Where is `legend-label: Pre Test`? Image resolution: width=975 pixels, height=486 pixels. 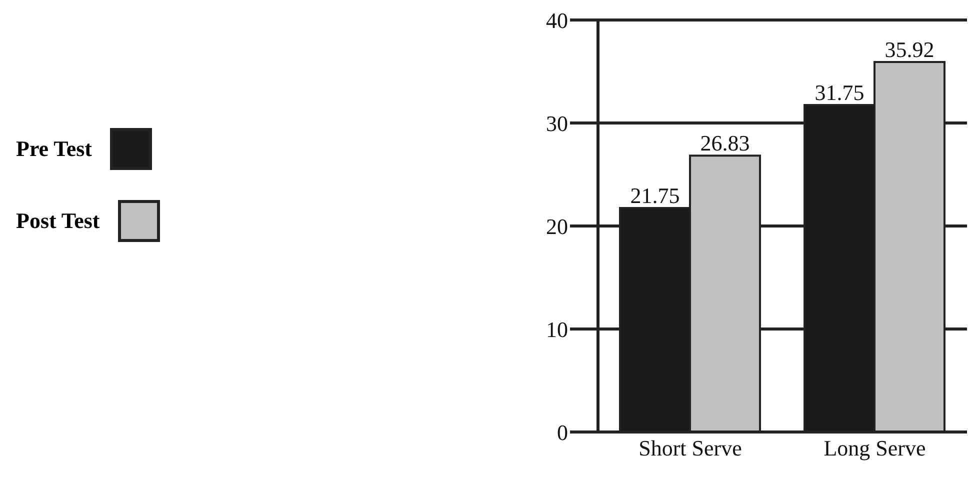
legend-label: Pre Test is located at coordinates (54, 149).